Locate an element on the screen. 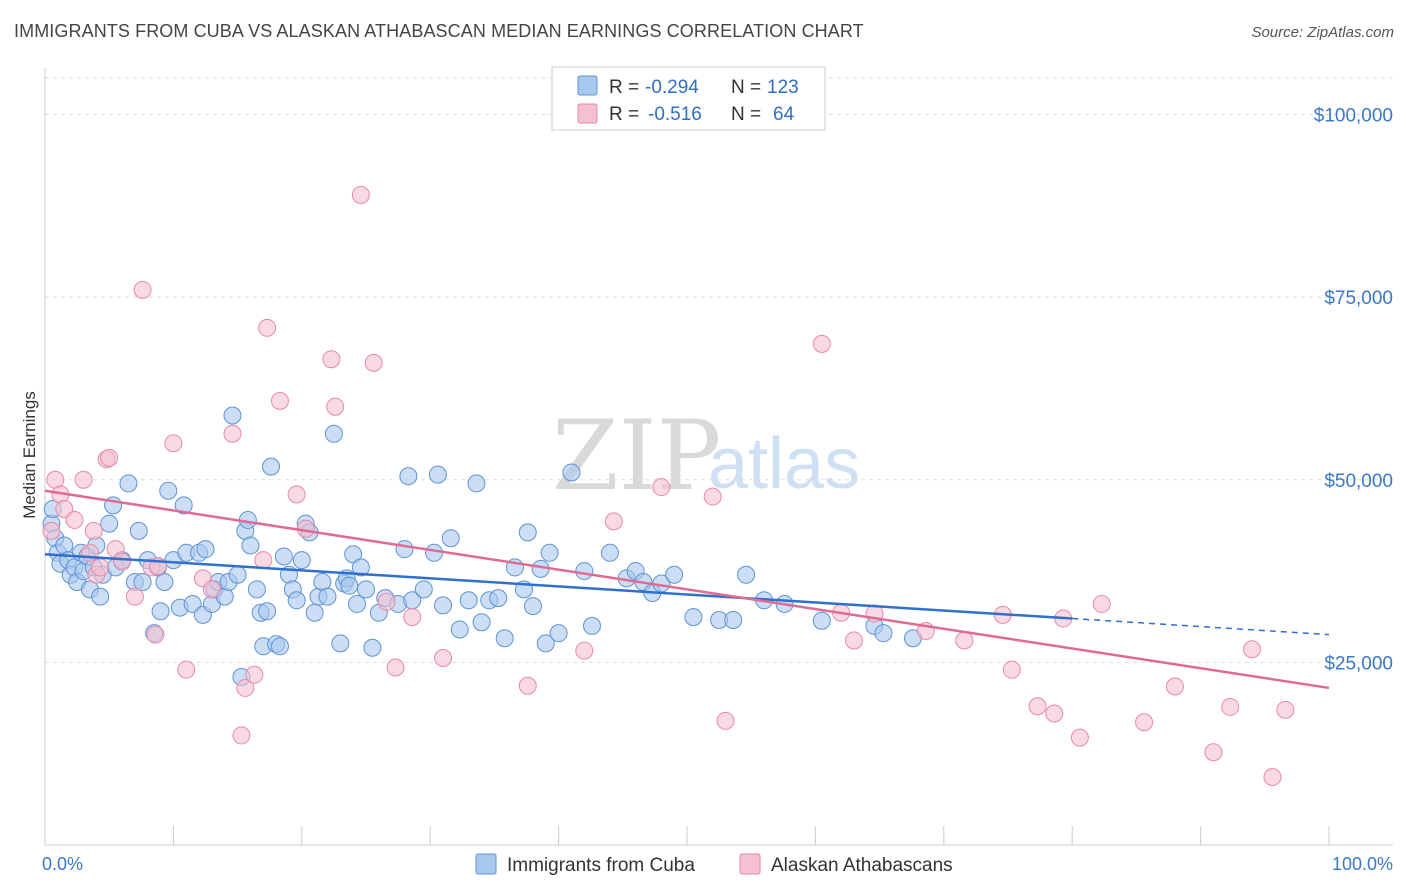 The height and width of the screenshot is (892, 1406). legend-n-label-cuba: N = is located at coordinates (746, 87).